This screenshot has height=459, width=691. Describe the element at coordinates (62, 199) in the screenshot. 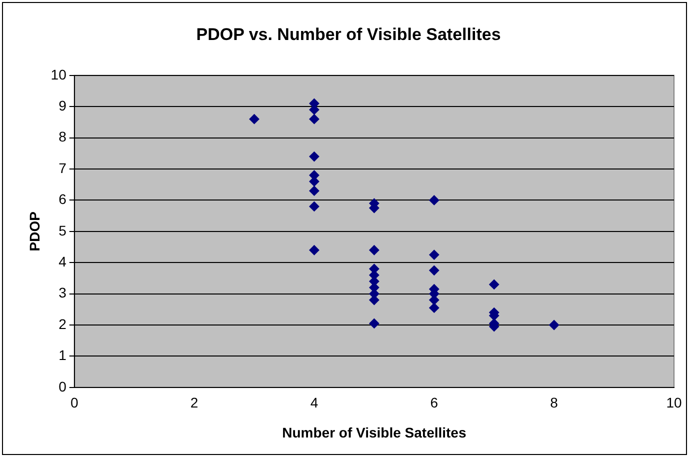

I see `y-tick-label: 6` at that location.